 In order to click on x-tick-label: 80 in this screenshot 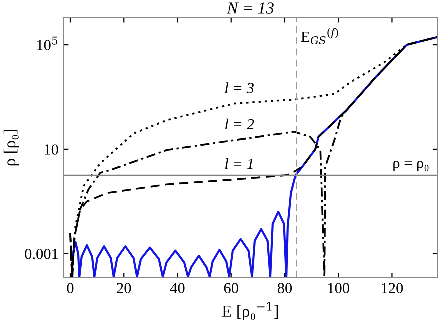, I will do `click(285, 288)`.